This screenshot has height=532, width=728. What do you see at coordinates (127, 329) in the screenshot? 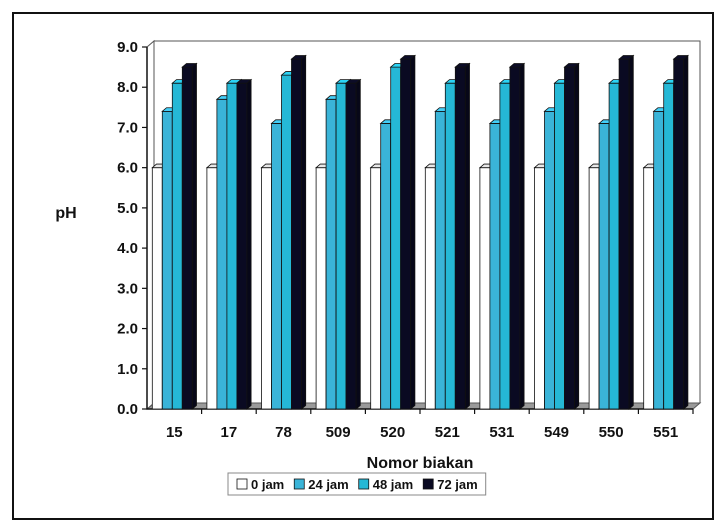
I see `y-tick-label: 2.0` at bounding box center [127, 329].